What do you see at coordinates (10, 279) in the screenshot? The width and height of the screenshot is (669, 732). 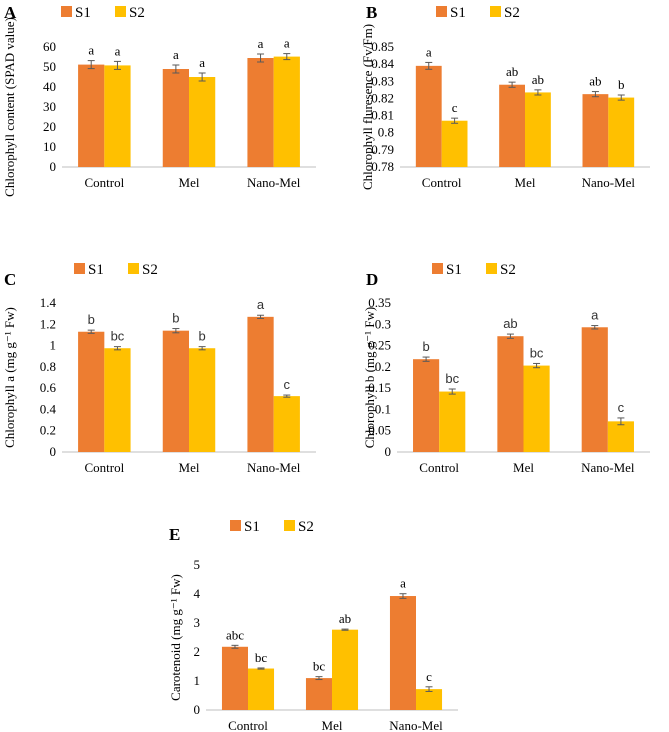 I see `panel-letter: C` at bounding box center [10, 279].